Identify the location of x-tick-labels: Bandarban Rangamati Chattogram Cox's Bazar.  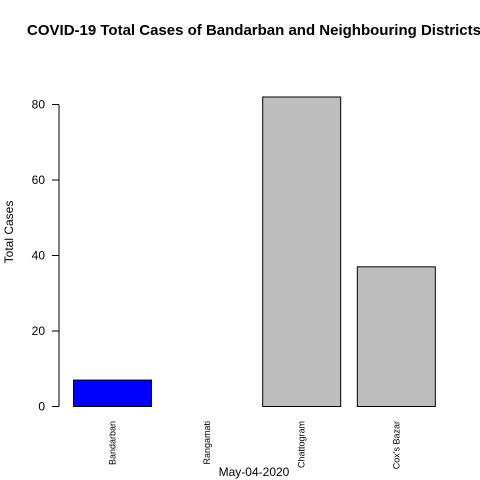
(255, 445).